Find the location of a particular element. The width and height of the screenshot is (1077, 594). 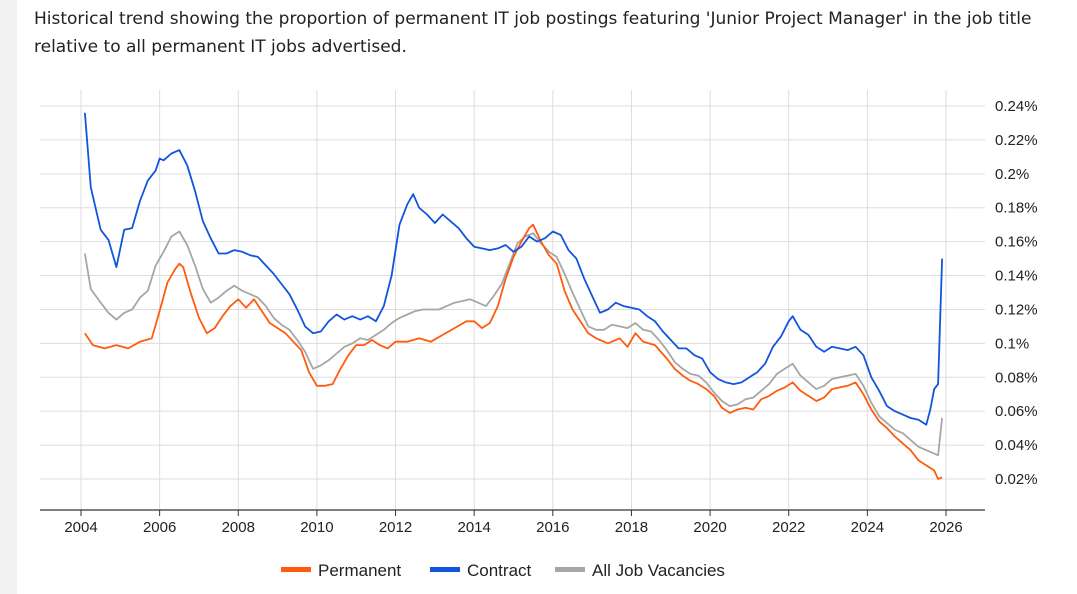

y-tick-label: 0.12% is located at coordinates (1016, 309).